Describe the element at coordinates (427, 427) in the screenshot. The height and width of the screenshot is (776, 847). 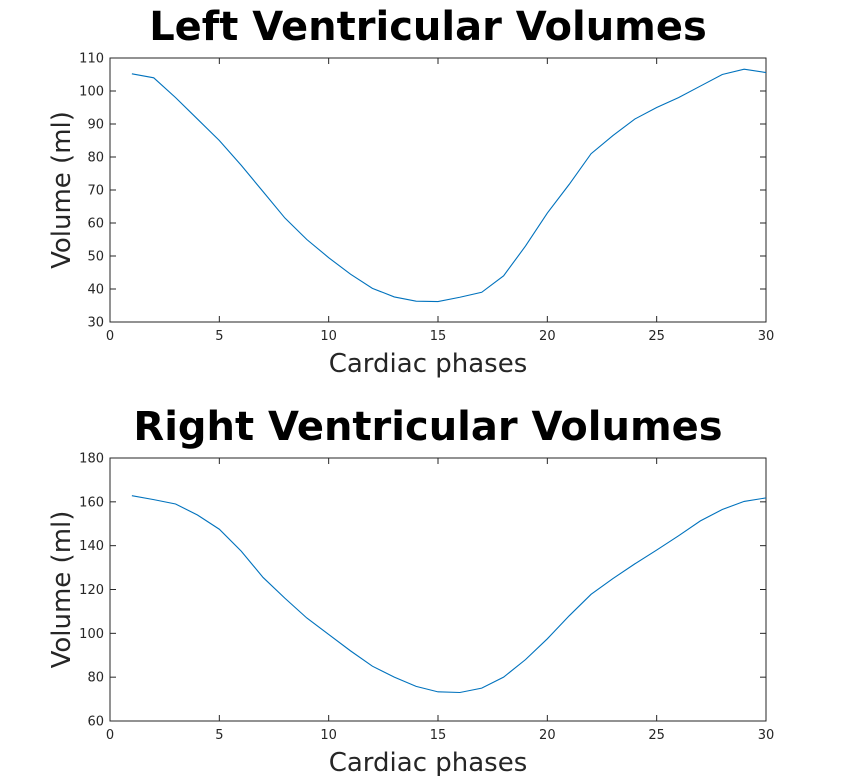
I see `chart-title: Right Ventricular Volumes` at that location.